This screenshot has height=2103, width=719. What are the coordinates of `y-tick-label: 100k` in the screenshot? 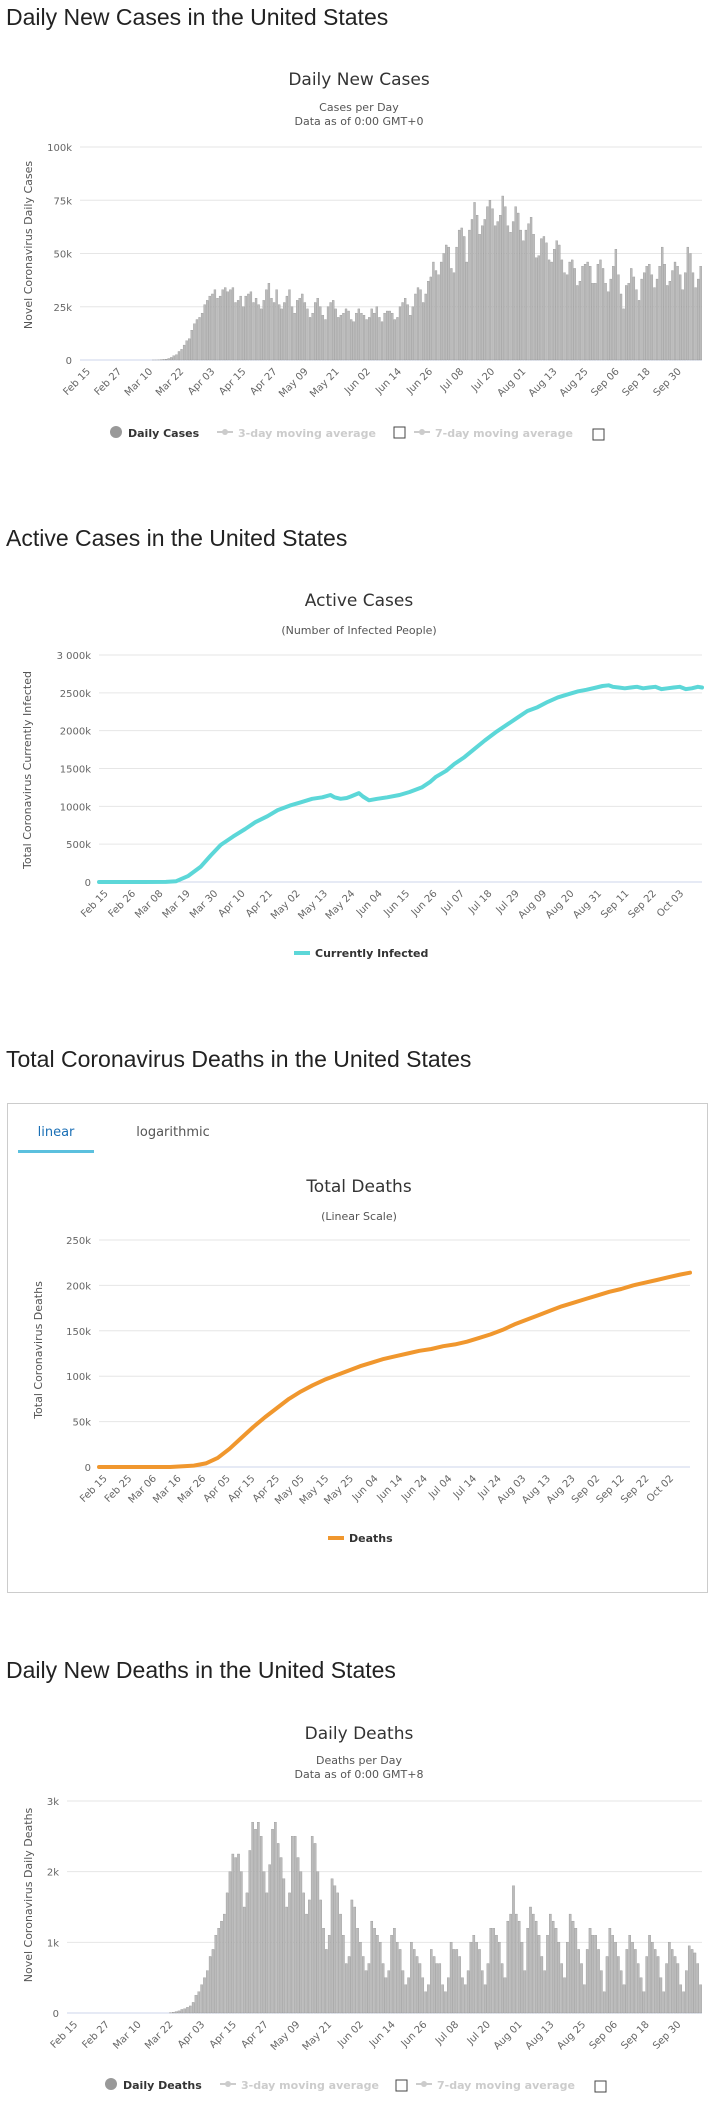 It's located at (78, 1377).